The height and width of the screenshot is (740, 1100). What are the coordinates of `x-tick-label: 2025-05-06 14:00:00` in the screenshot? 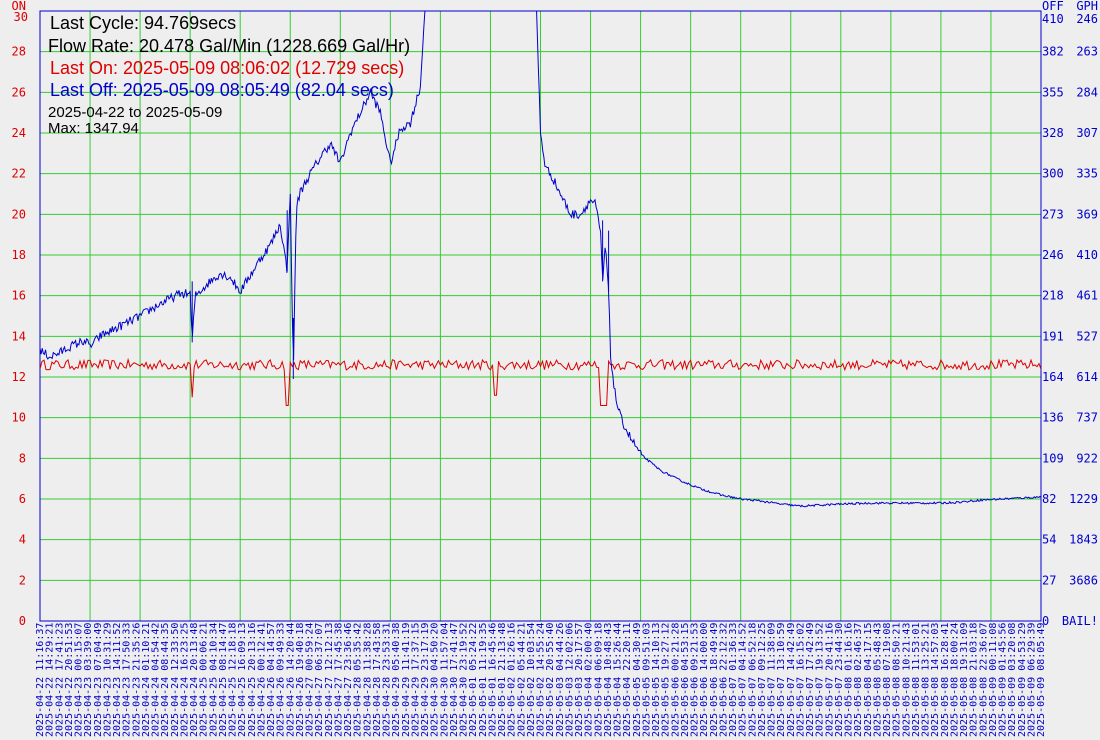 It's located at (704, 680).